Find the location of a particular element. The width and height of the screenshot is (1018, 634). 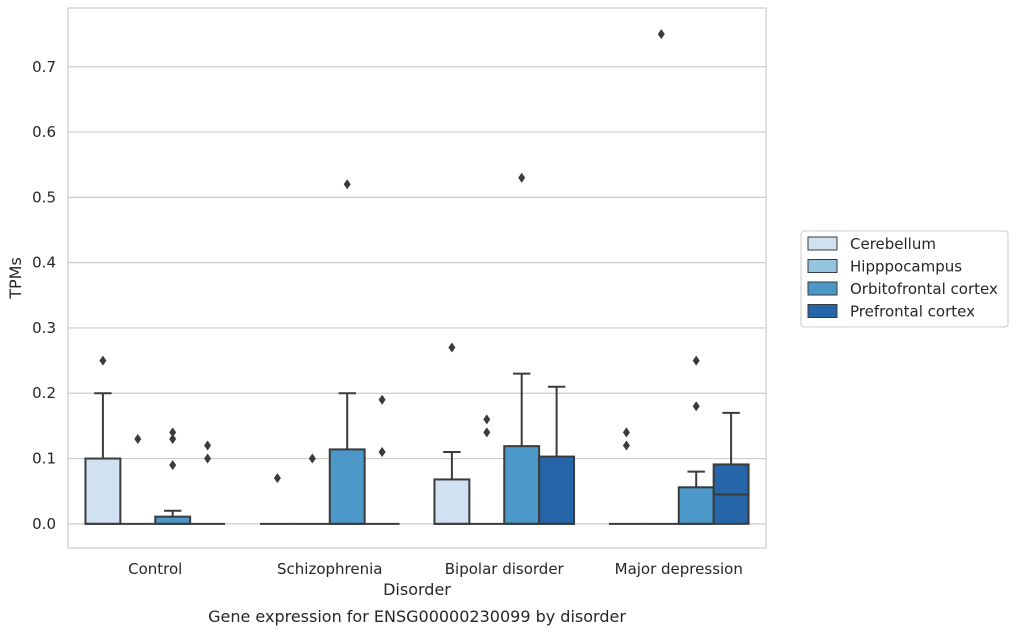

legend-label: Cerebellum is located at coordinates (893, 244).